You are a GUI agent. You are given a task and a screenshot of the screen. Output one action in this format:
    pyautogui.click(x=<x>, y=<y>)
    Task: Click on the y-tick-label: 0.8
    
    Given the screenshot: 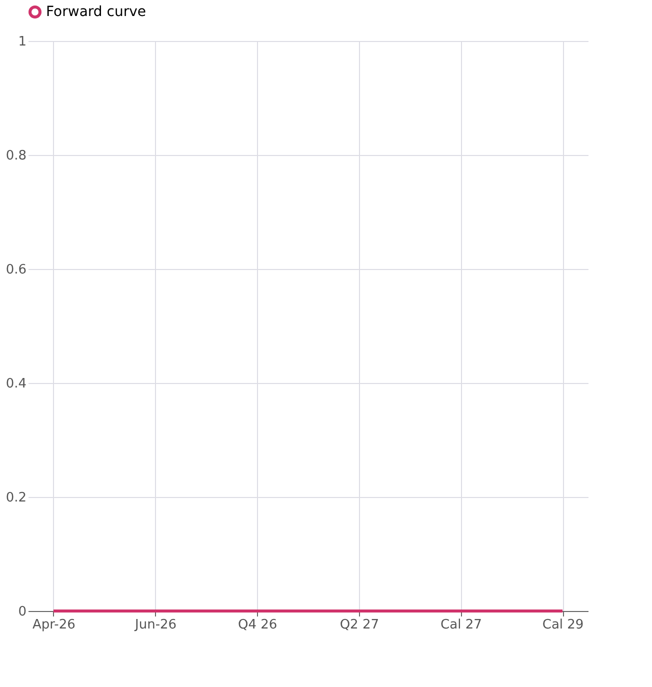 What is the action you would take?
    pyautogui.click(x=16, y=156)
    